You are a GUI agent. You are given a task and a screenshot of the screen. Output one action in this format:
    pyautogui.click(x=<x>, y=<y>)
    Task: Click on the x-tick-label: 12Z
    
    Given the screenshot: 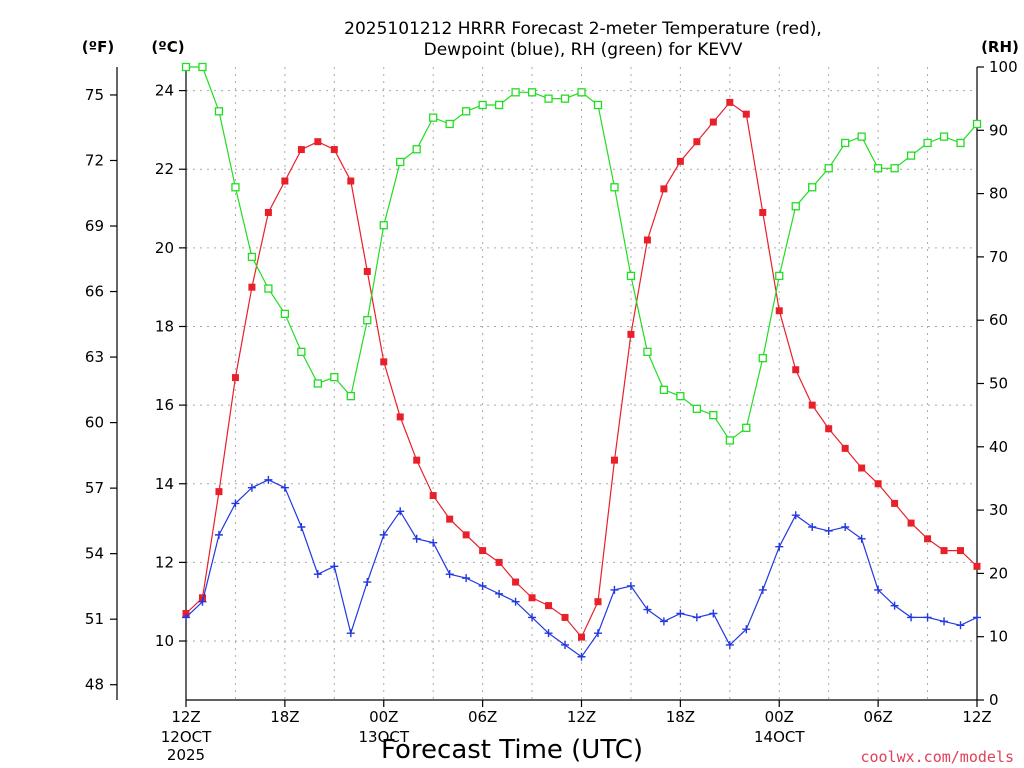 What is the action you would take?
    pyautogui.click(x=976, y=717)
    